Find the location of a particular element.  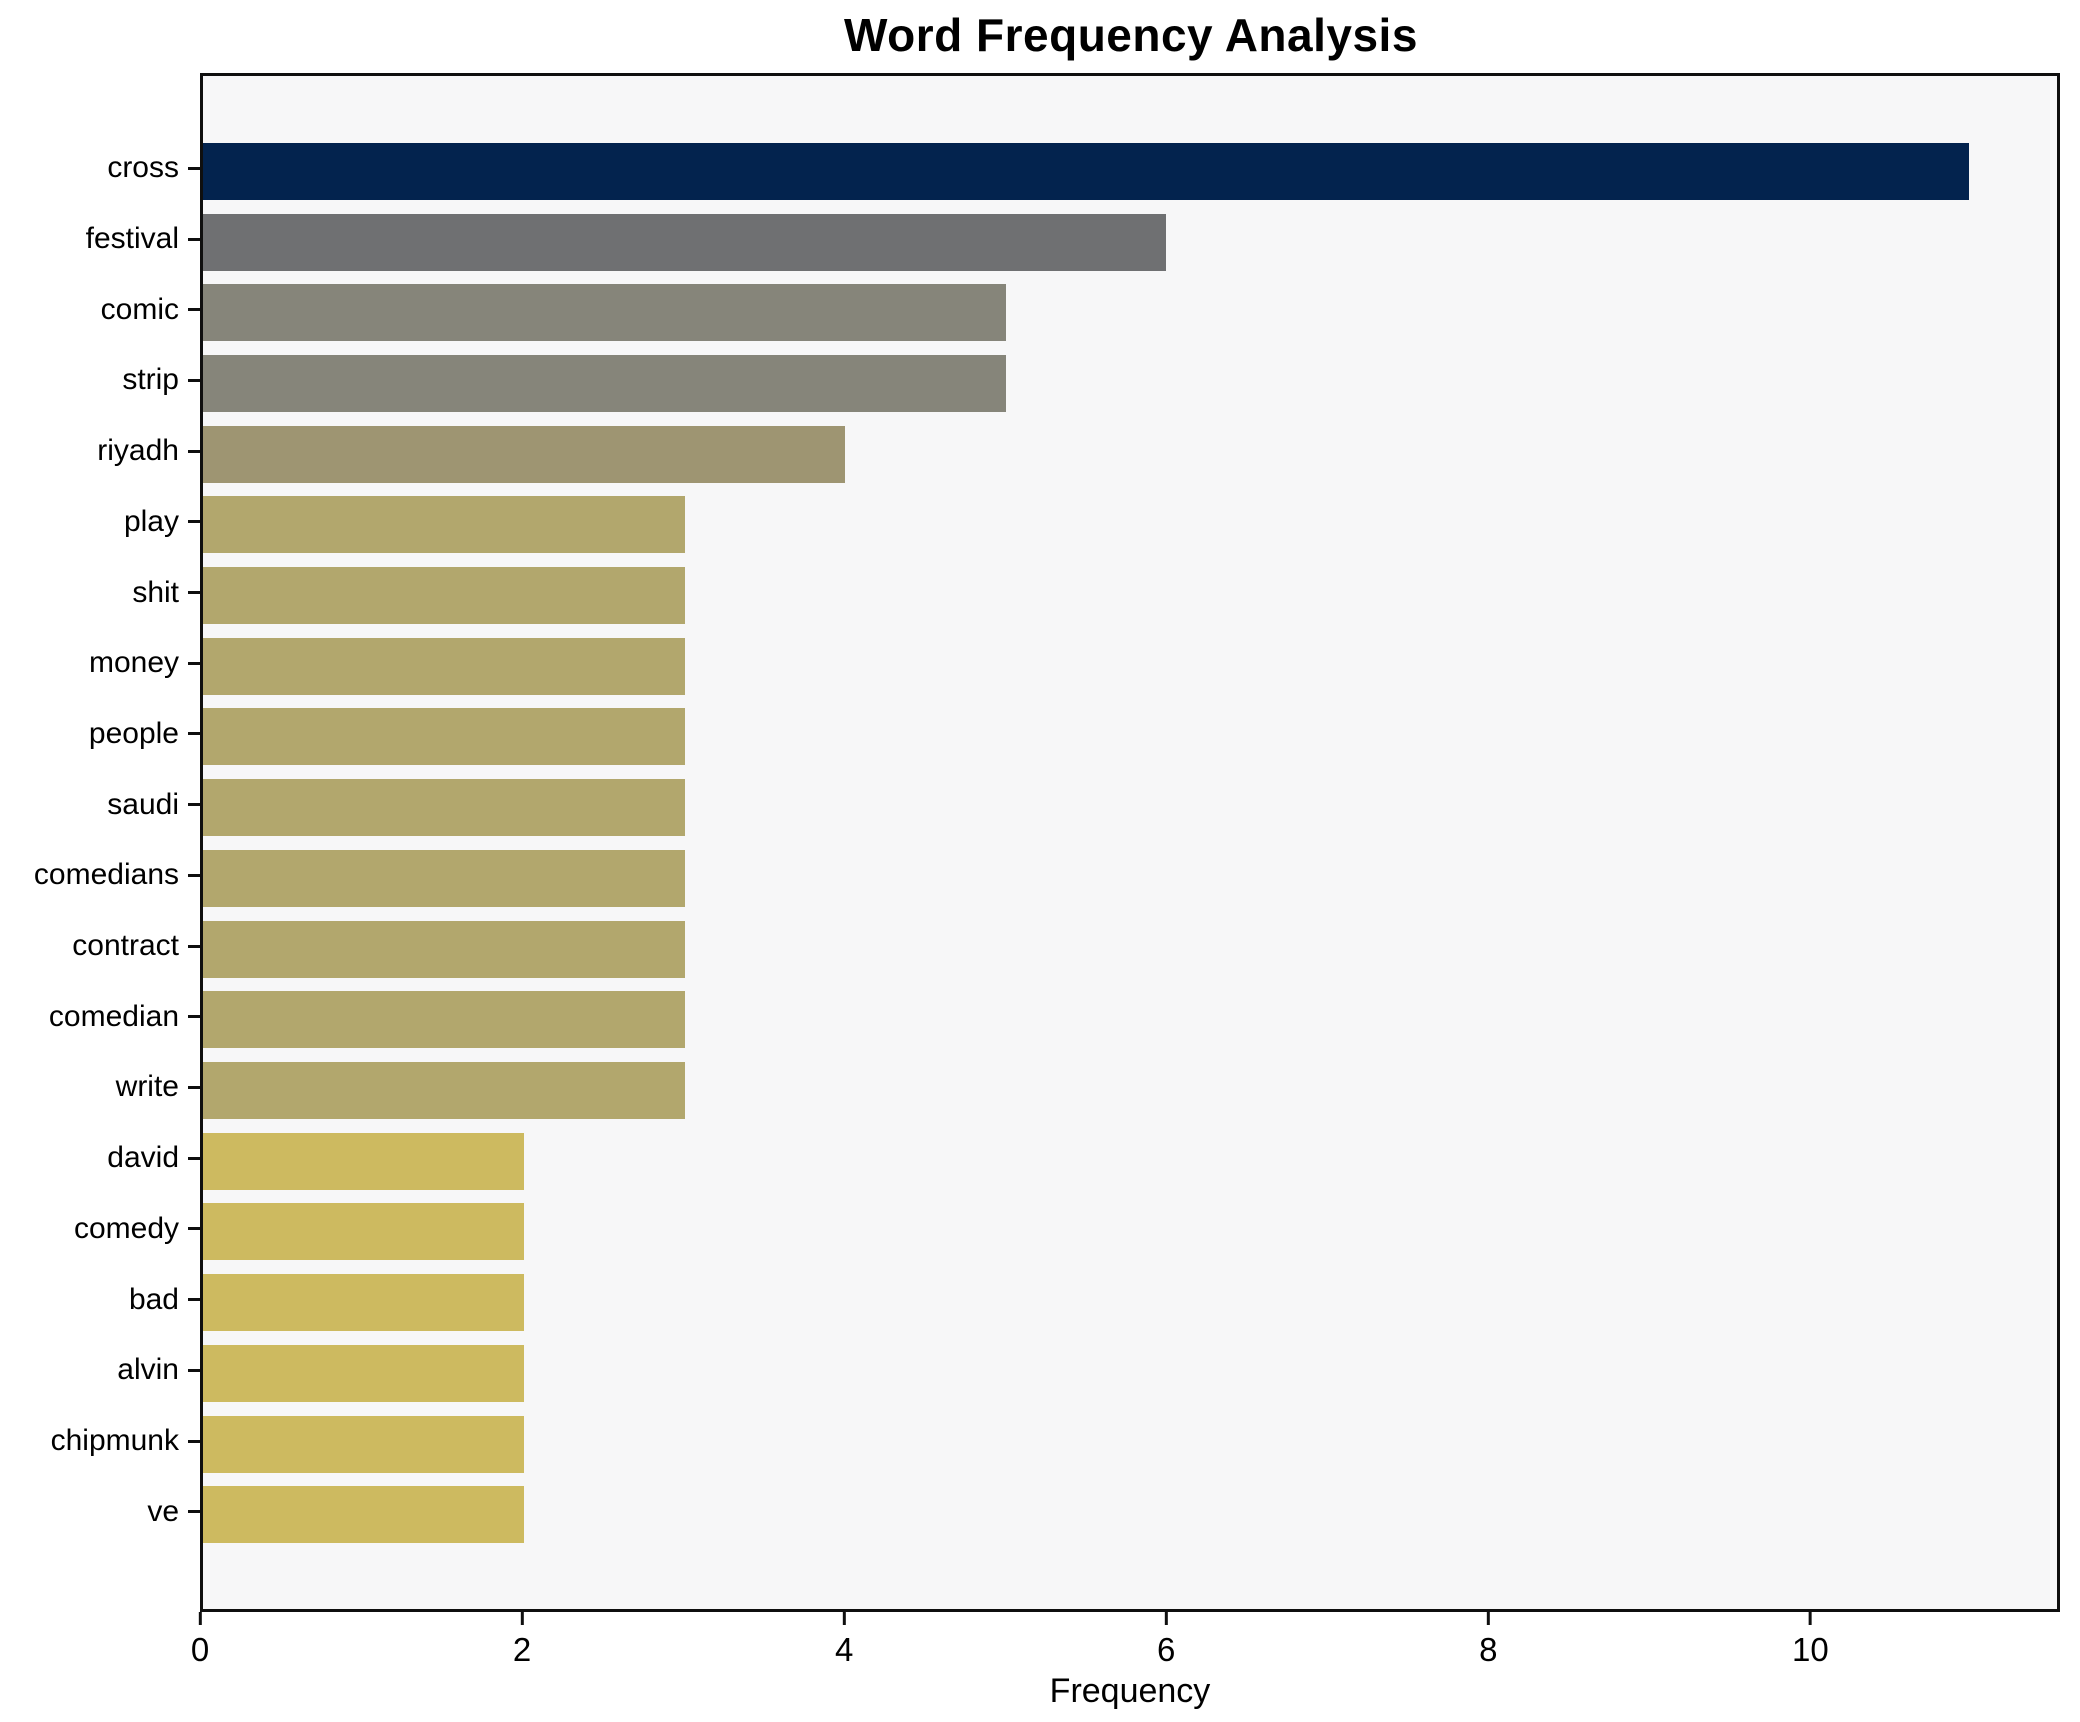

y-tick-label-write: write is located at coordinates (147, 1087).